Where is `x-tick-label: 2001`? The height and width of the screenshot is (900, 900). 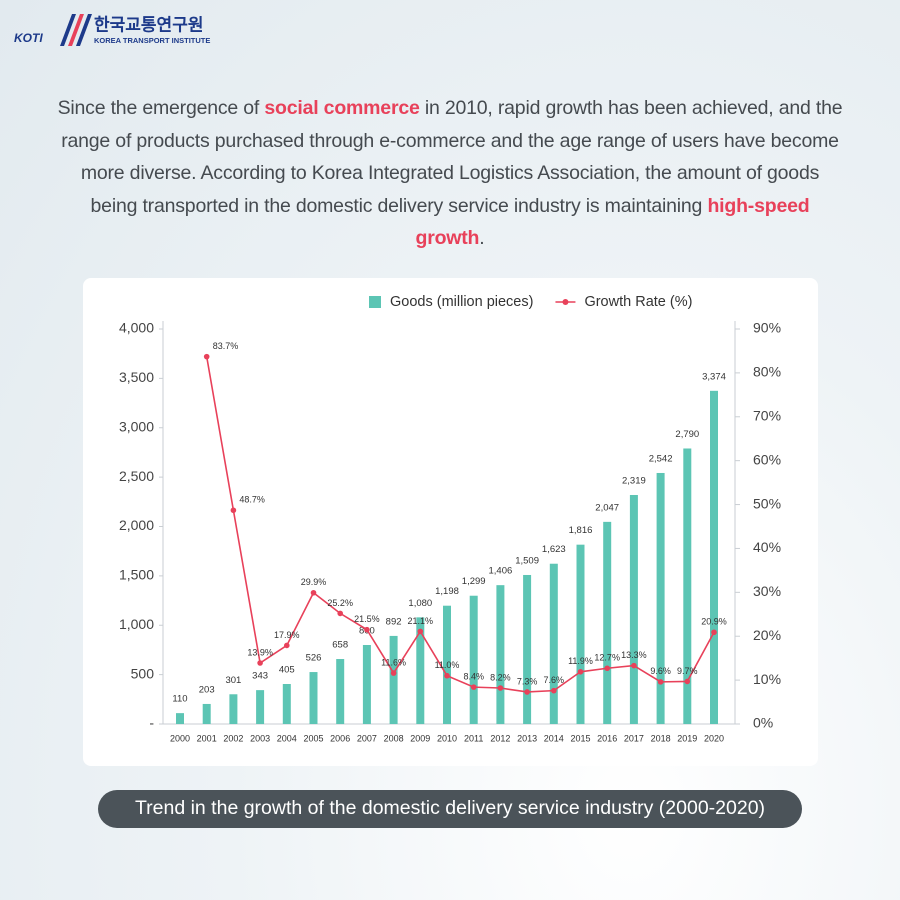 x-tick-label: 2001 is located at coordinates (207, 738).